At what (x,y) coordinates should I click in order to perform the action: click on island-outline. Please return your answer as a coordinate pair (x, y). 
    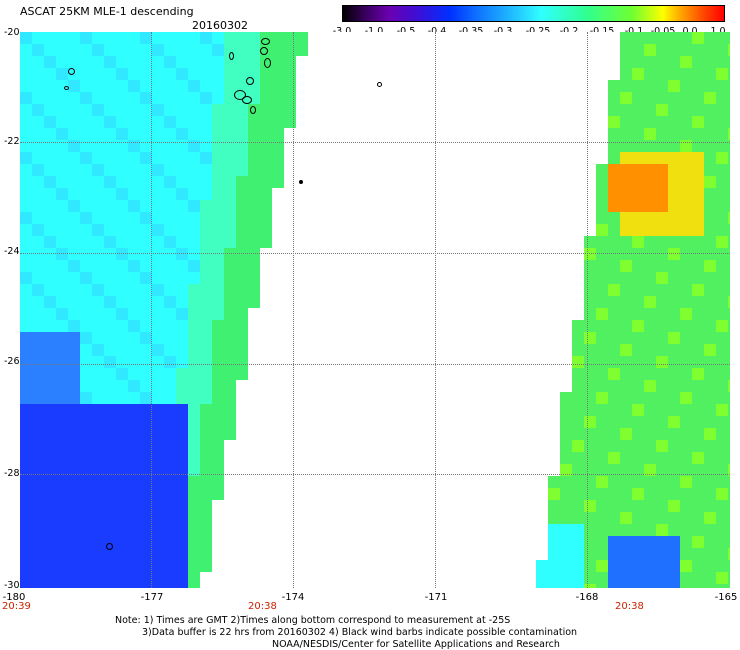
    Looking at the image, I should click on (267, 63).